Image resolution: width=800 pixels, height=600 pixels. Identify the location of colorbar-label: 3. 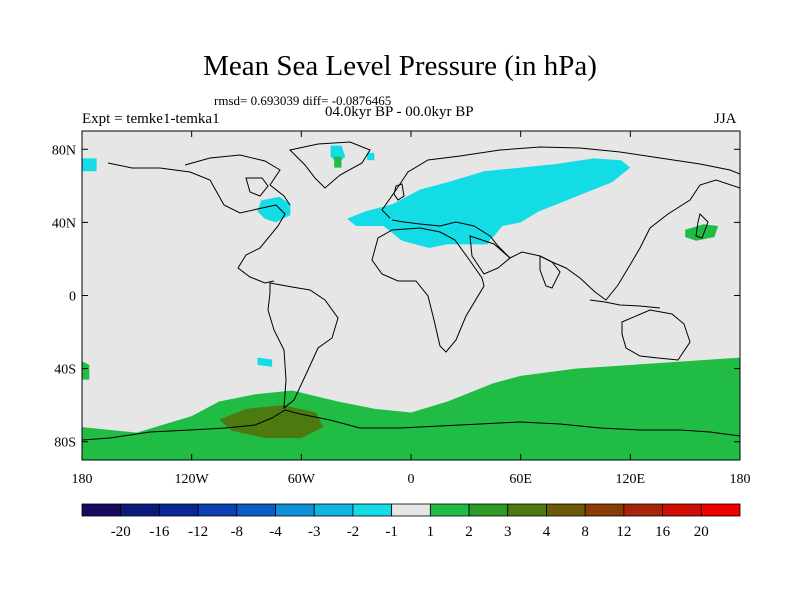
(508, 532).